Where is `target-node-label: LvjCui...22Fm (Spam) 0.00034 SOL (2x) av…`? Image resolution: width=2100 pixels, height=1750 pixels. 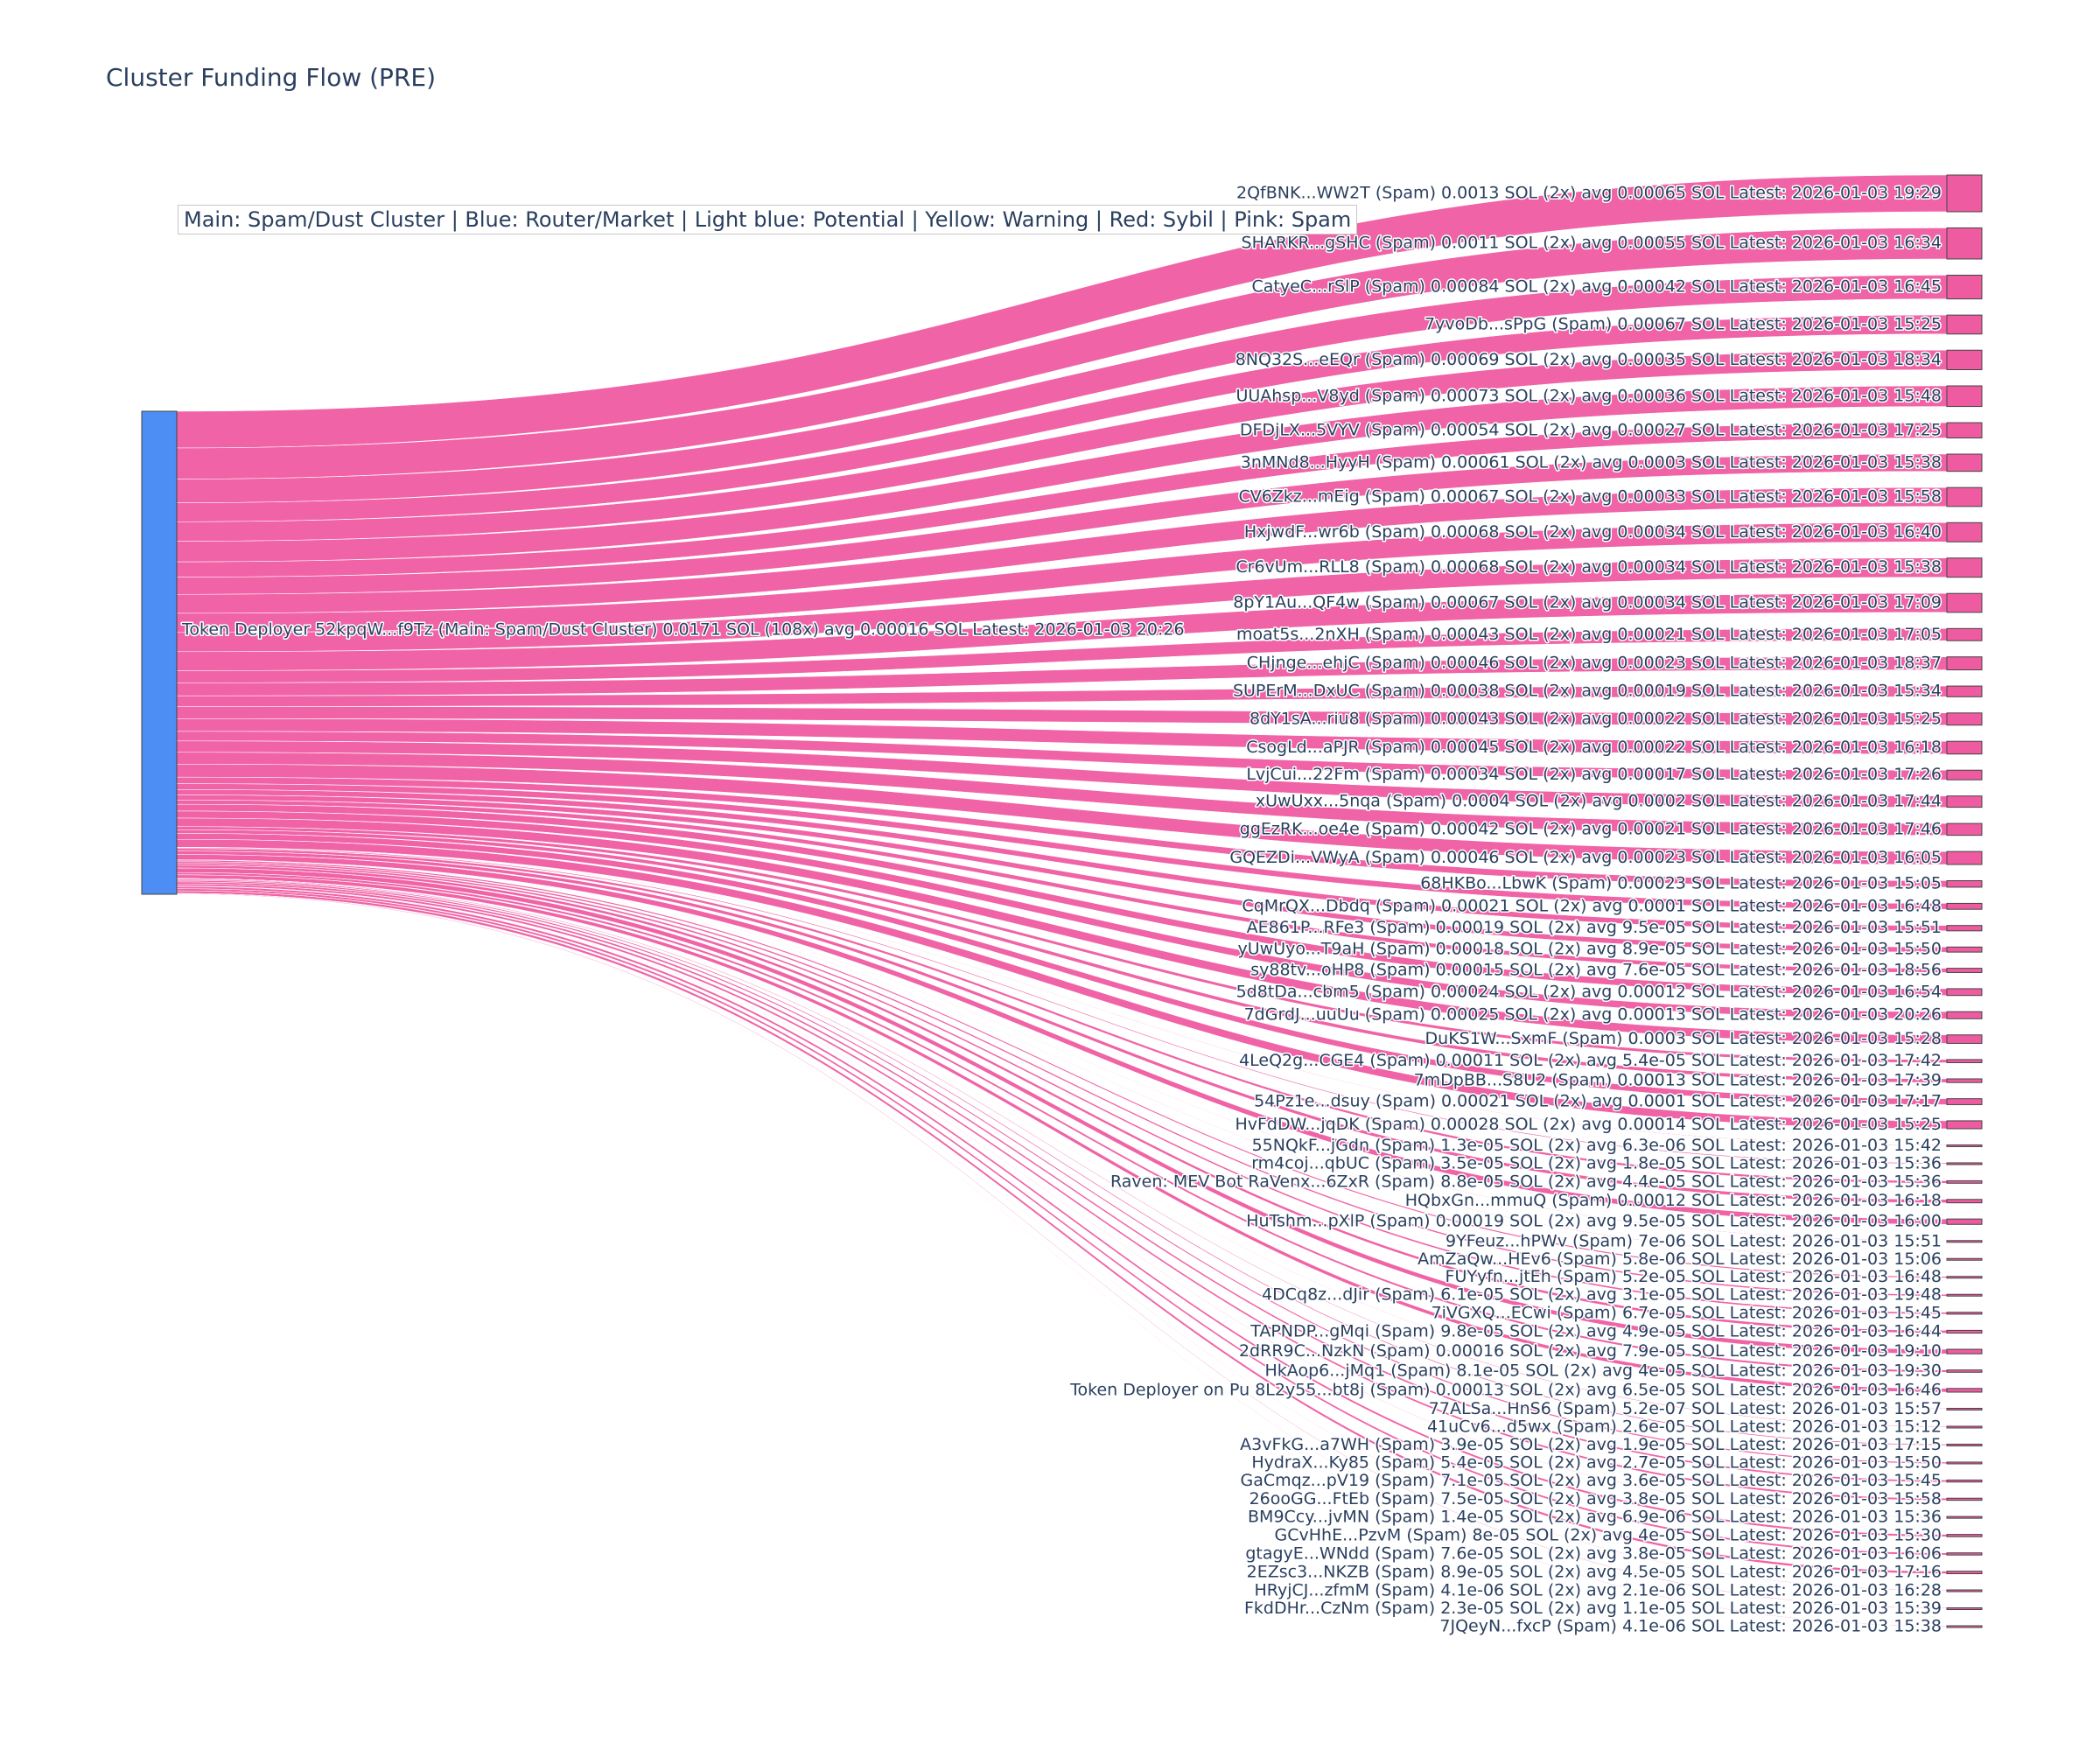 target-node-label: LvjCui...22Fm (Spam) 0.00034 SOL (2x) av… is located at coordinates (1594, 774).